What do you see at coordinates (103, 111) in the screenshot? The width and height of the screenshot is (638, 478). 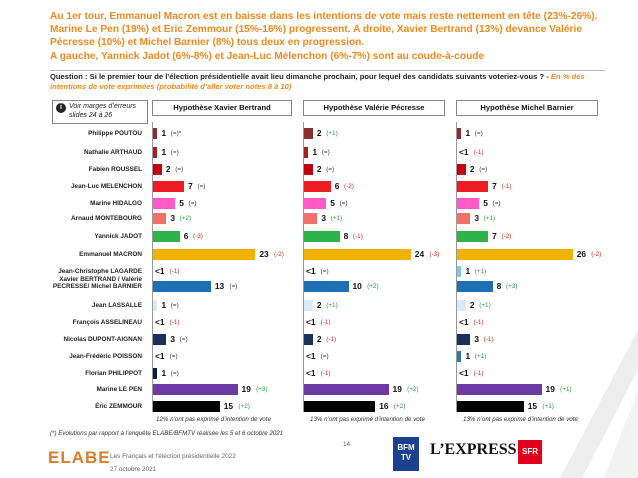 I see `margin-note-text: Voir marges d’erreurs slides 24 à 26` at bounding box center [103, 111].